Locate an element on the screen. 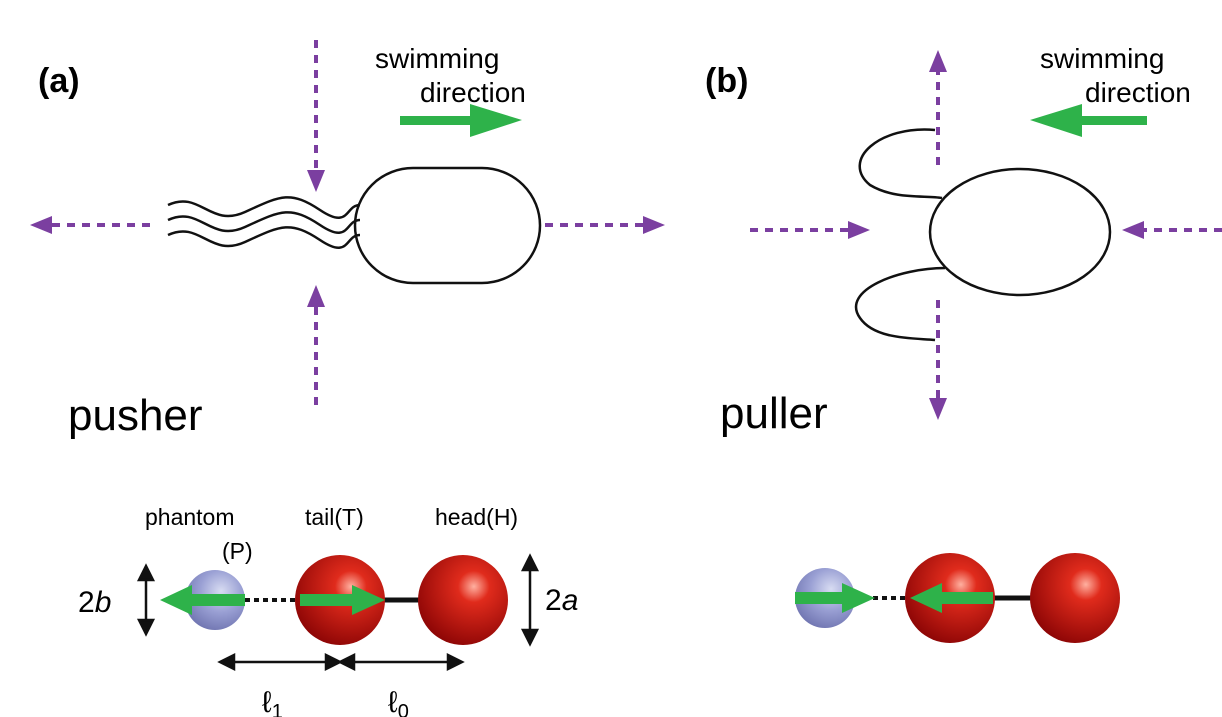  size-arrows is located at coordinates (338, 612).